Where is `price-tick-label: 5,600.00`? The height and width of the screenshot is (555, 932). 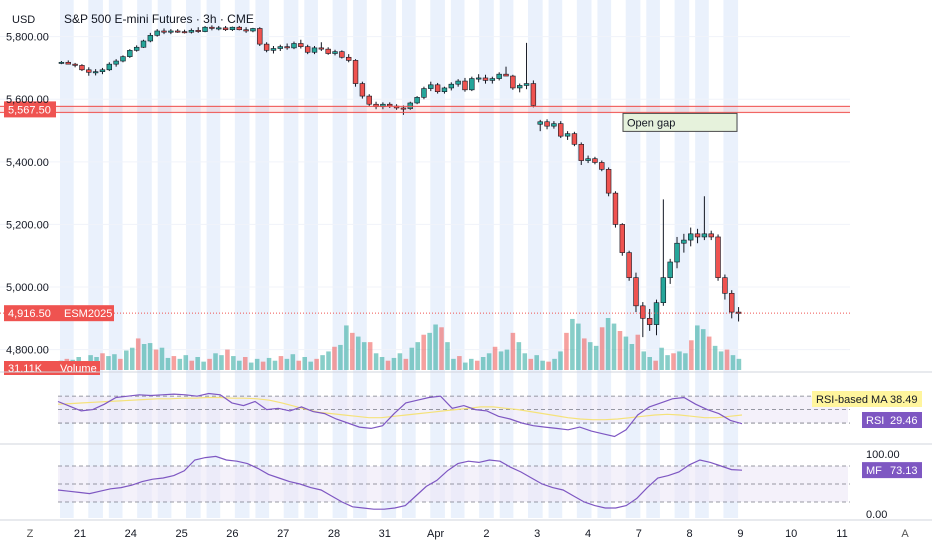
price-tick-label: 5,600.00 is located at coordinates (27, 100).